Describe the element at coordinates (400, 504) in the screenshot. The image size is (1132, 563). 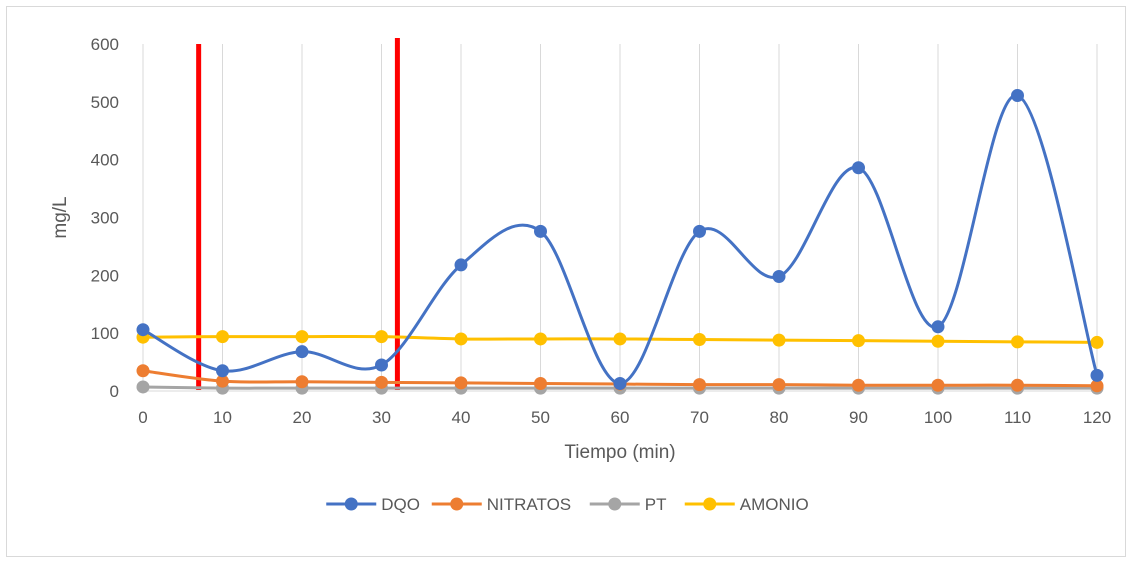
I see `legend-label-dqo: DQO` at that location.